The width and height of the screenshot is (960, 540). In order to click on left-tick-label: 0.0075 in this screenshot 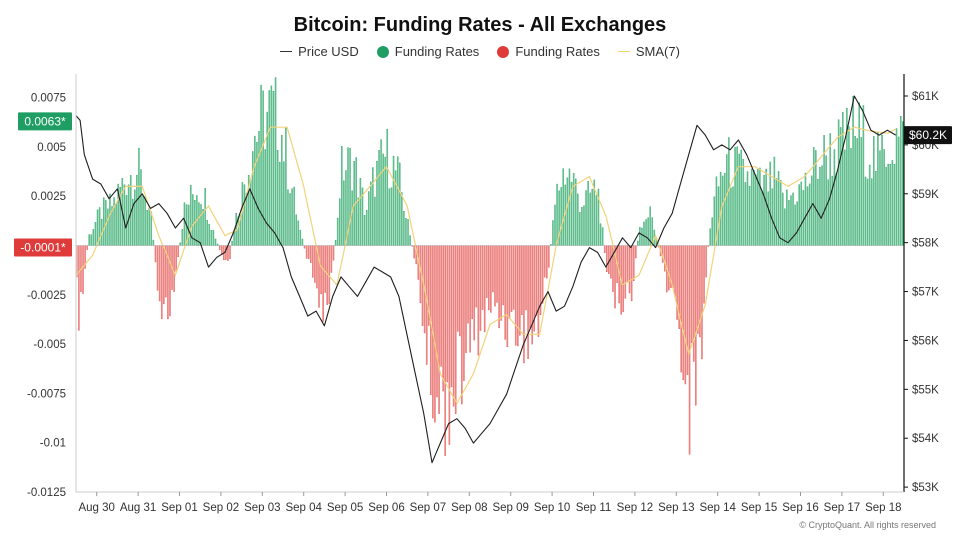, I will do `click(48, 99)`.